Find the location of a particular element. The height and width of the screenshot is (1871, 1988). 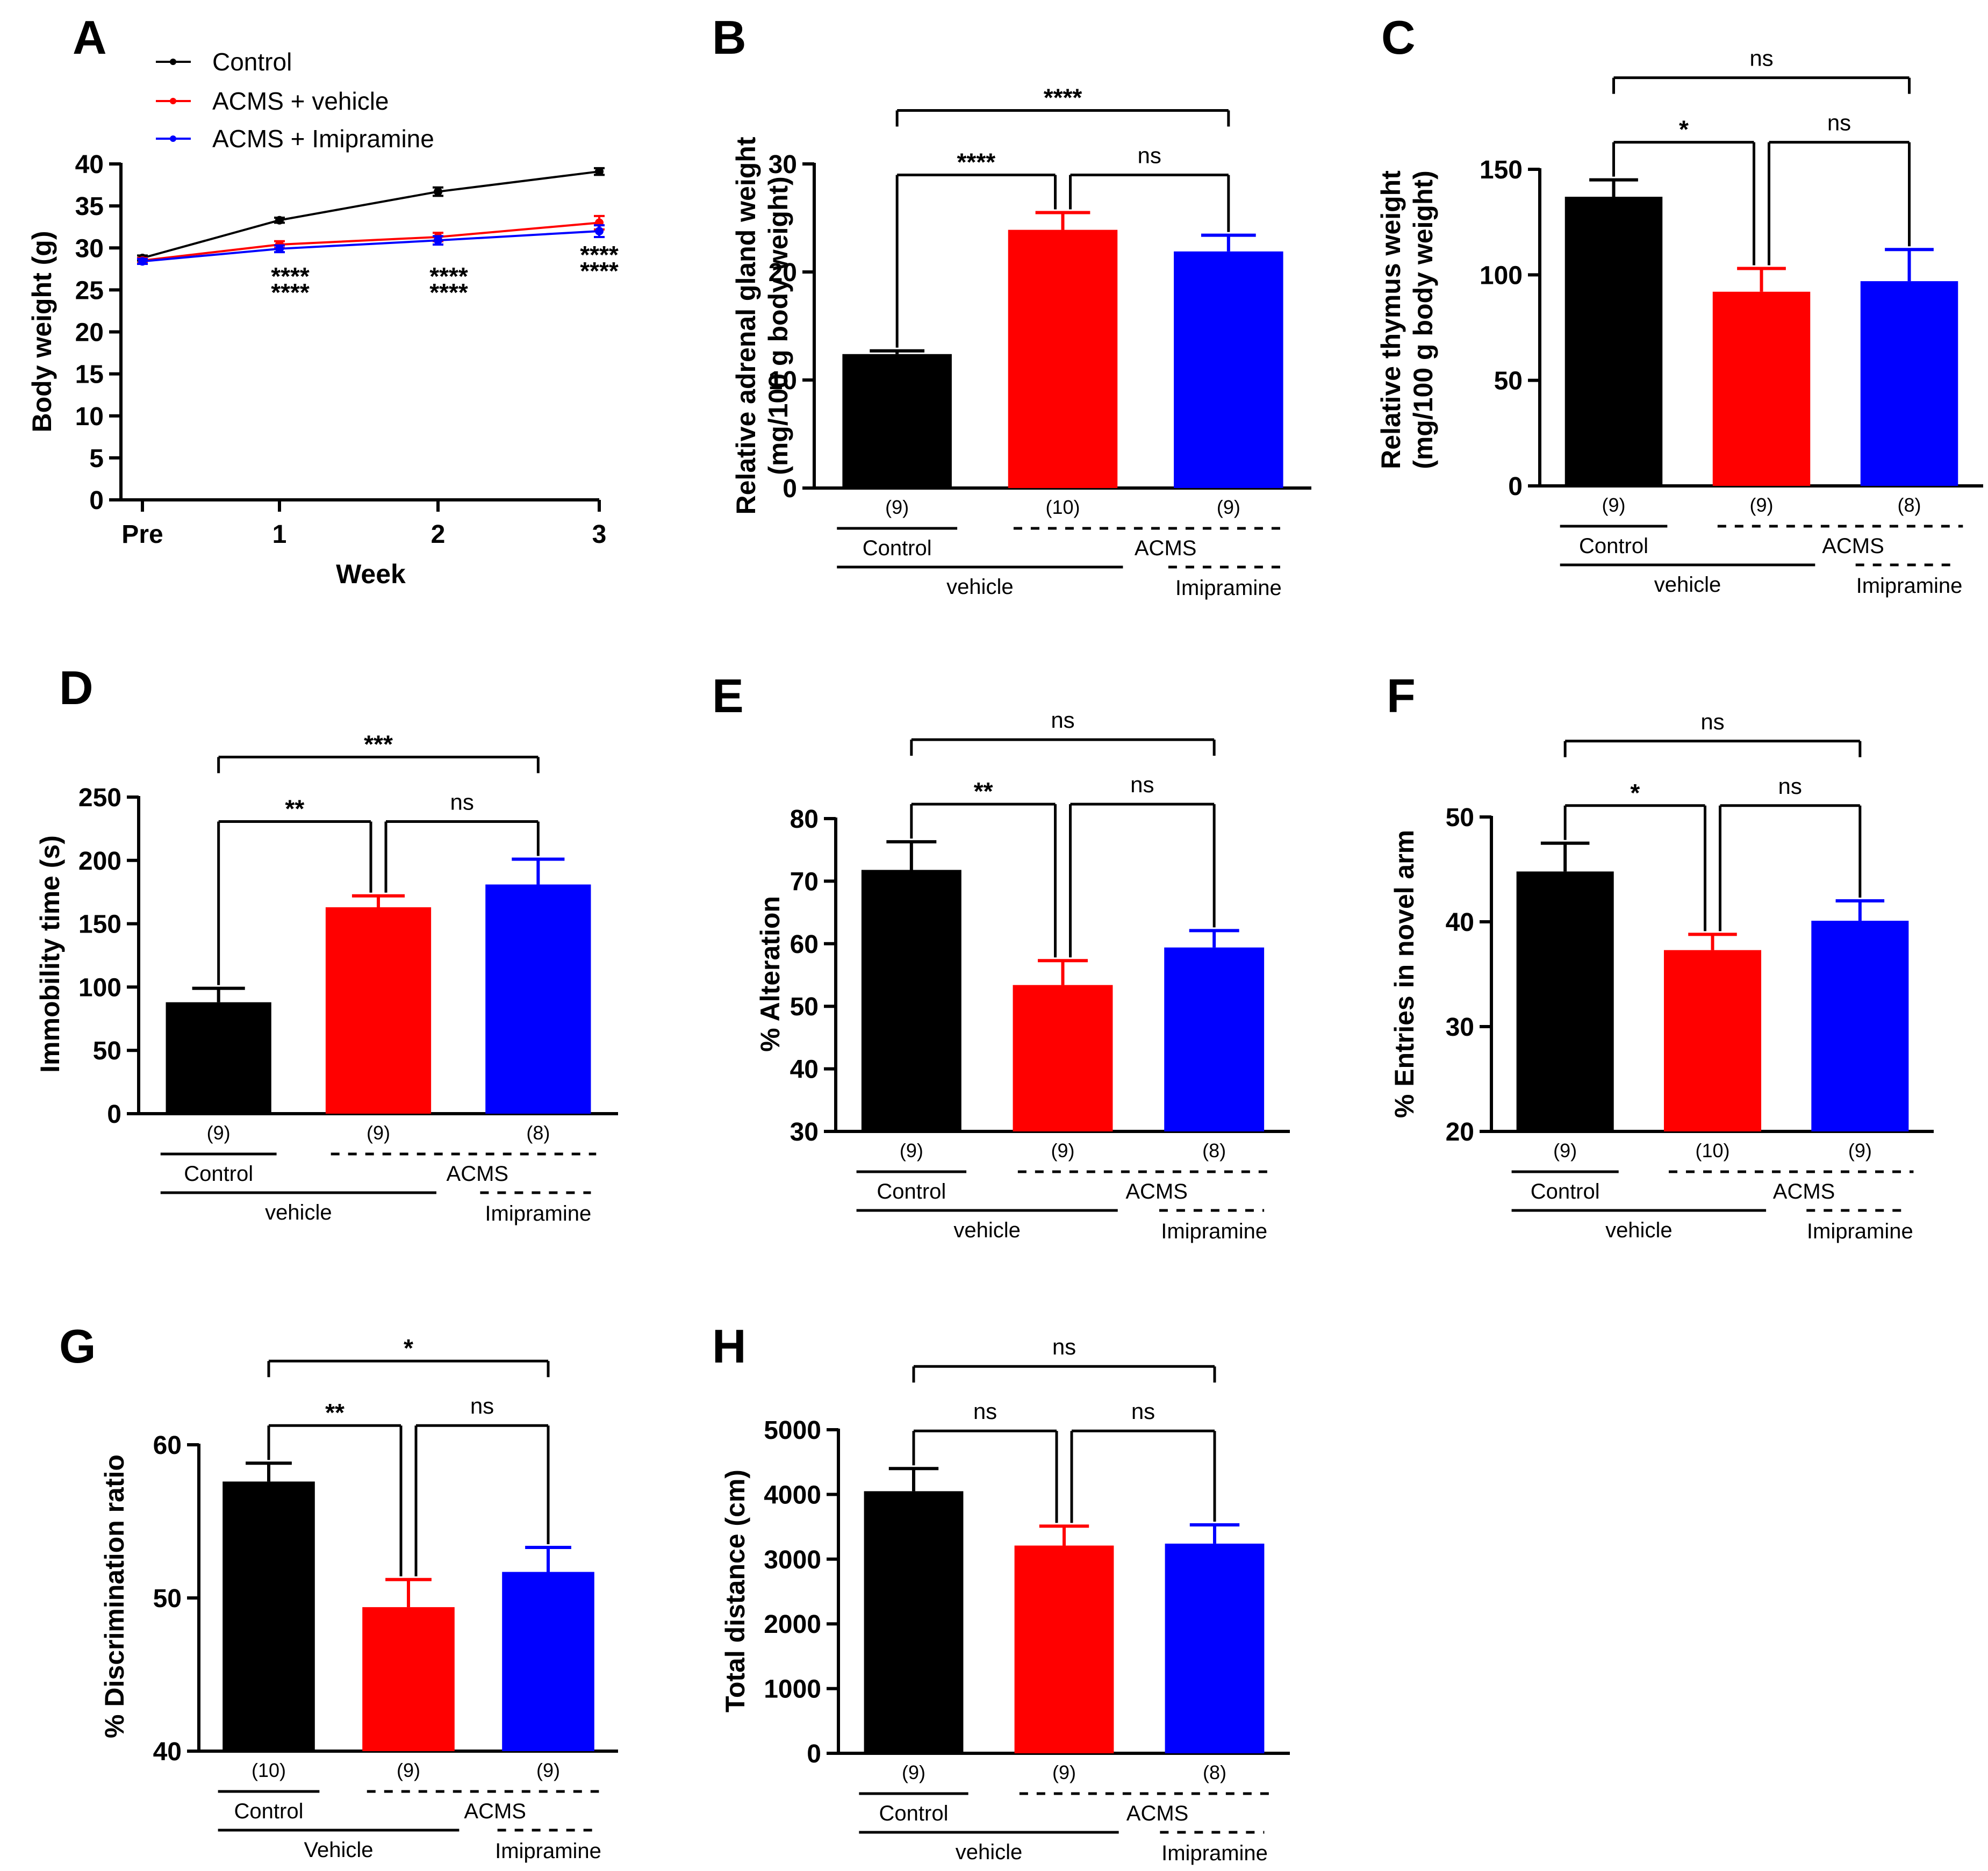

y-tick-label: 20 is located at coordinates (783, 273).